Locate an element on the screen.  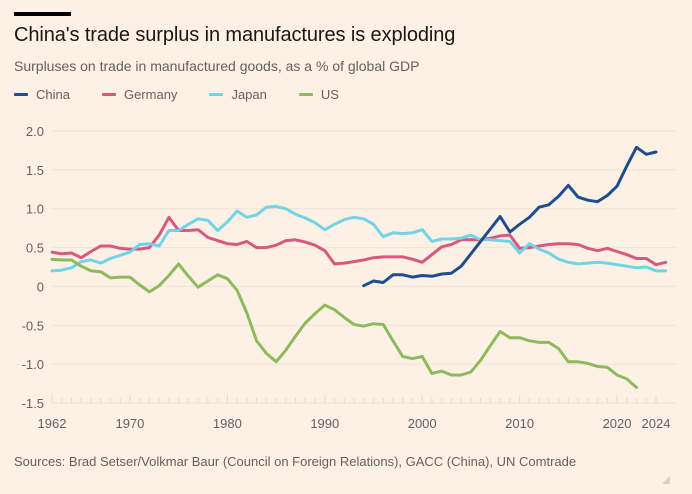
y-axis: 2.0 1.5 1.0 0.5 0 -0.5 -1.0 -1.5 is located at coordinates (33, 267).